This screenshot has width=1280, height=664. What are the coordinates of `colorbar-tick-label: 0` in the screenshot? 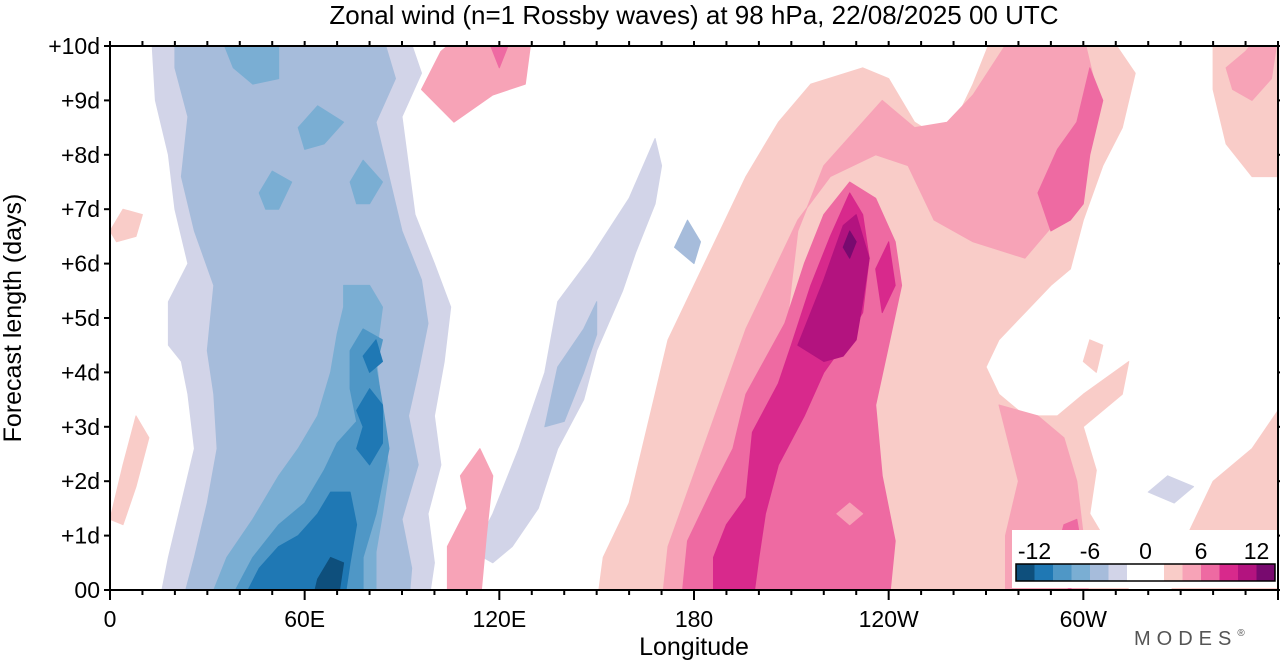 It's located at (1145, 551).